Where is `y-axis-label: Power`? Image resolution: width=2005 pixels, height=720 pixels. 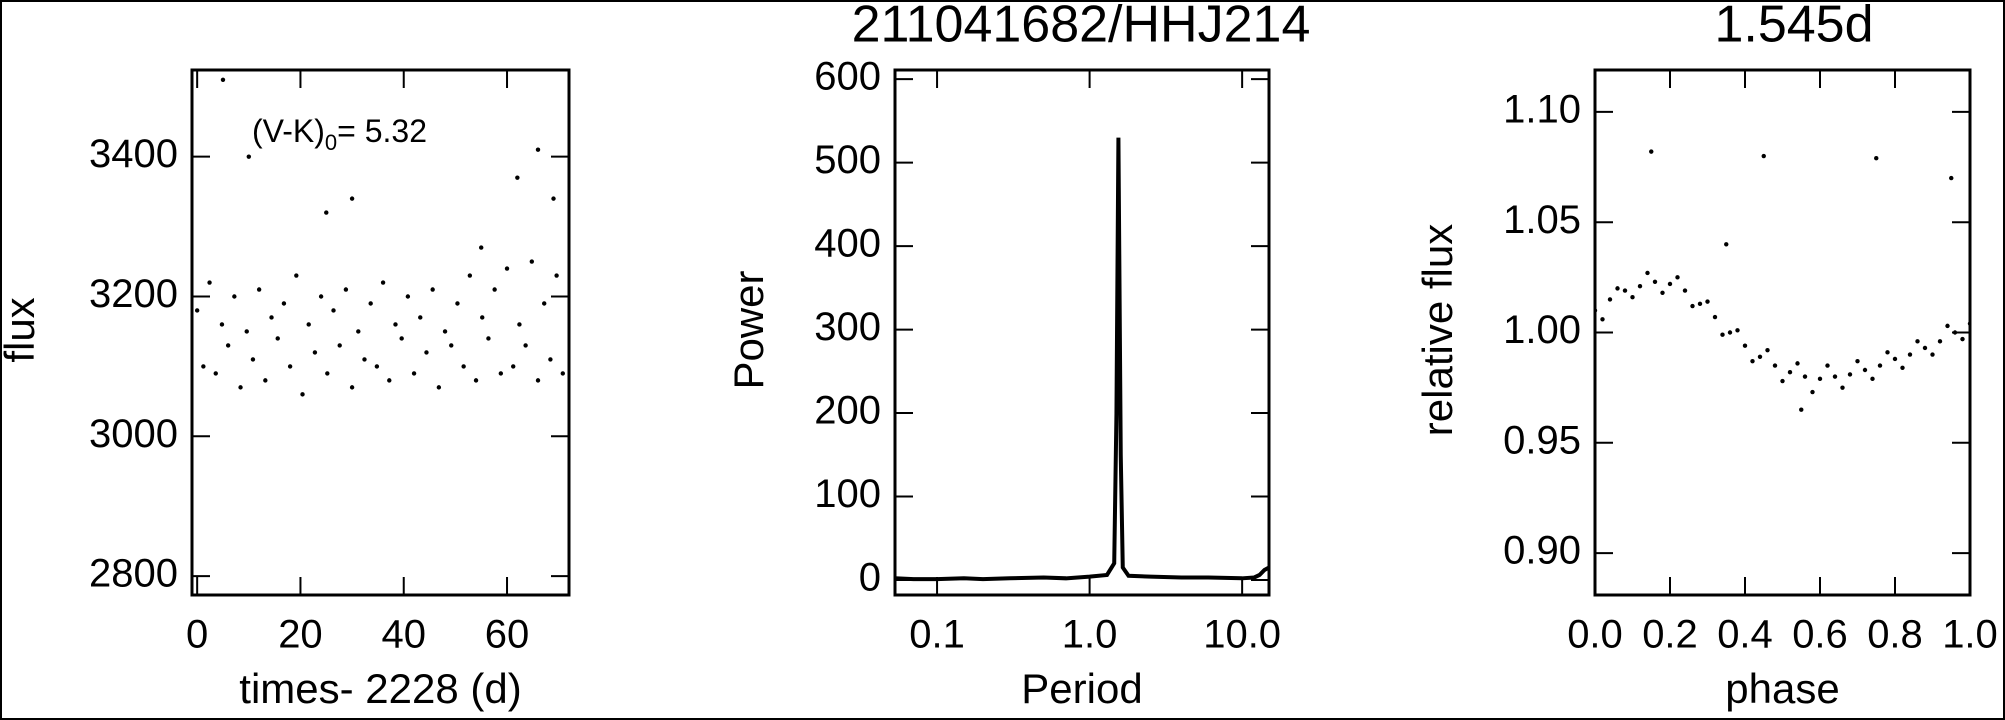 y-axis-label: Power is located at coordinates (748, 329).